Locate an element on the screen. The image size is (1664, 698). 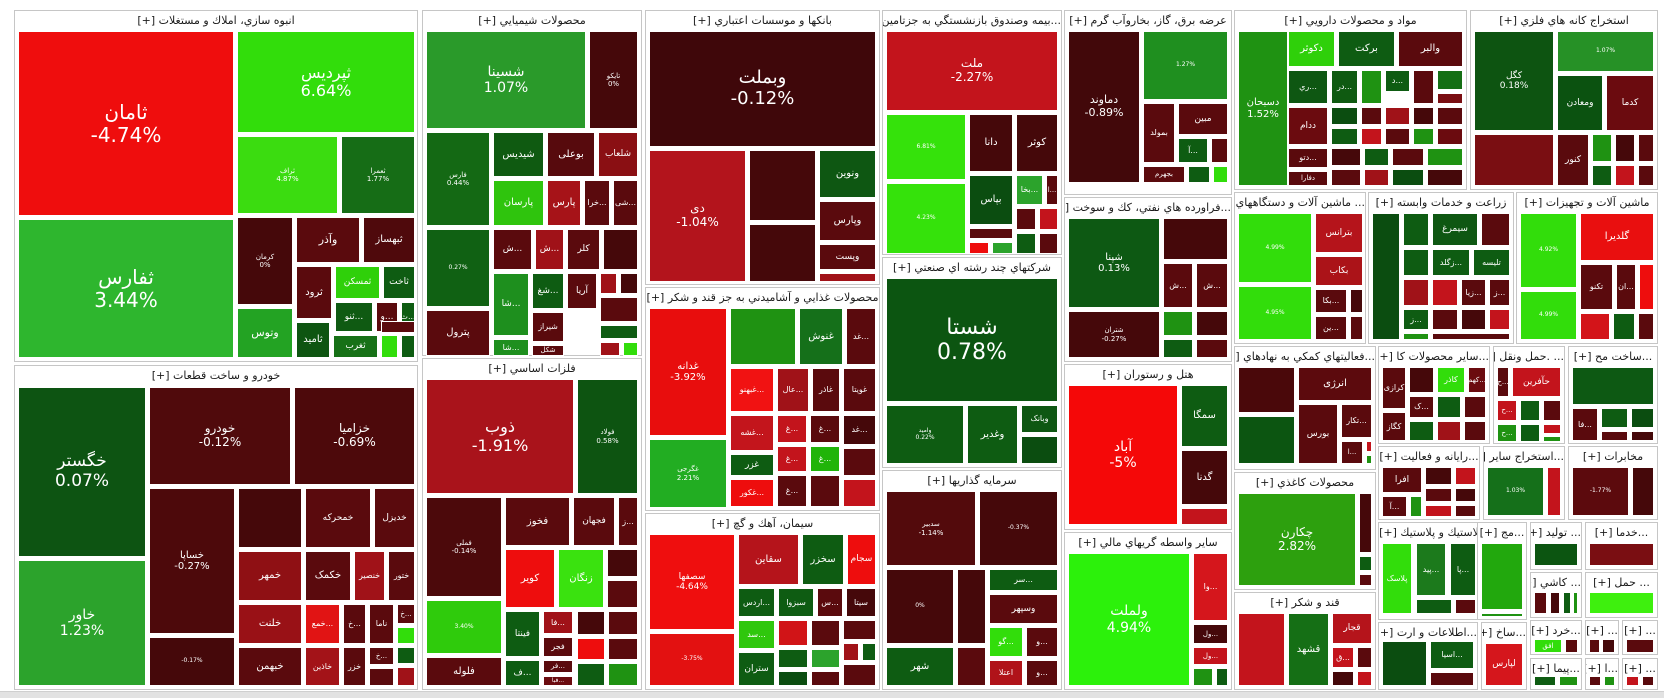
tile-...زگلد: ...زگلد is located at coordinates (1451, 262).